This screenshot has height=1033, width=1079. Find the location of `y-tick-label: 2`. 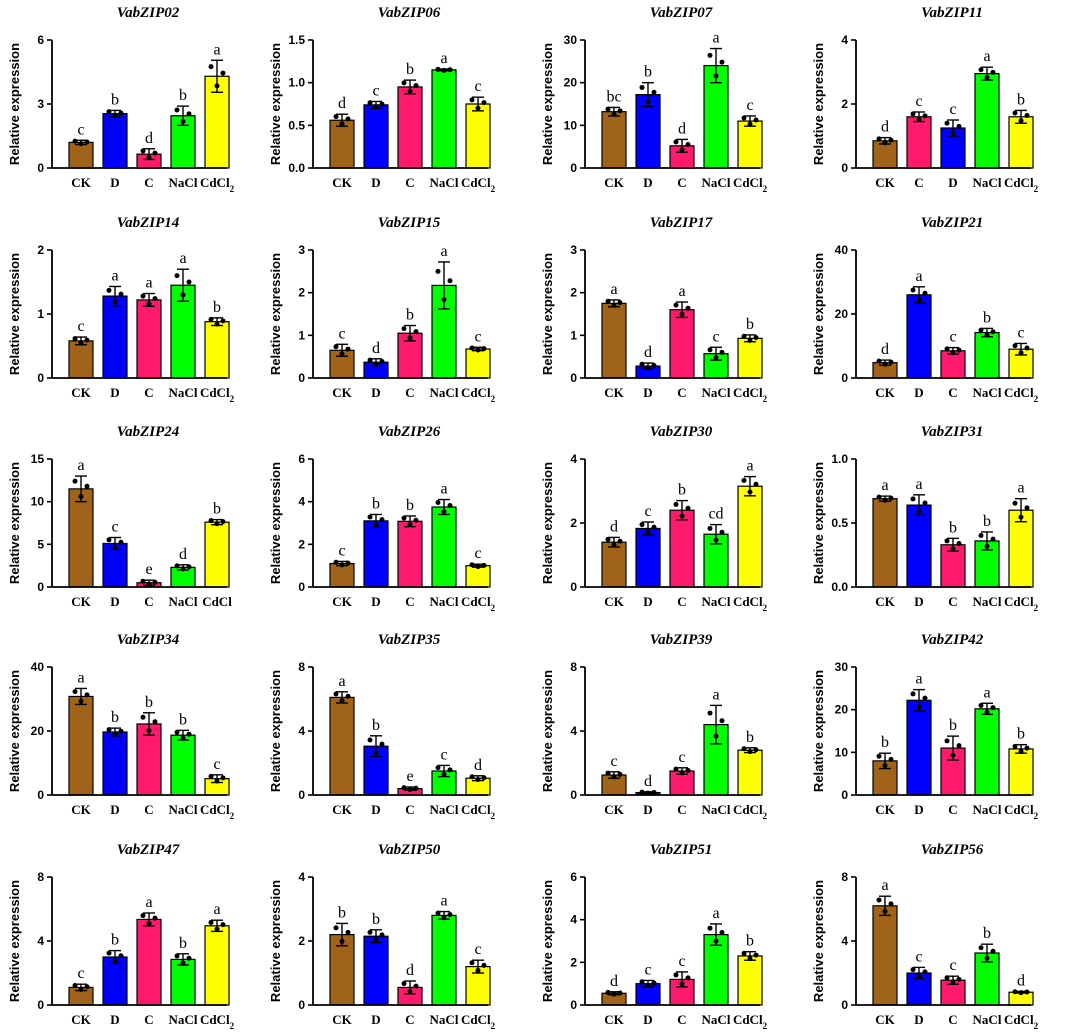

y-tick-label: 2 is located at coordinates (573, 523).